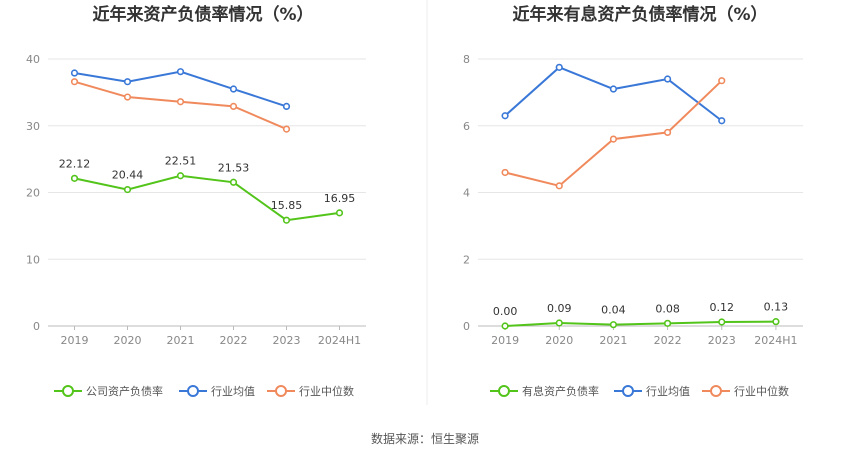 The width and height of the screenshot is (850, 459). I want to click on data-label: 21.53, so click(234, 167).